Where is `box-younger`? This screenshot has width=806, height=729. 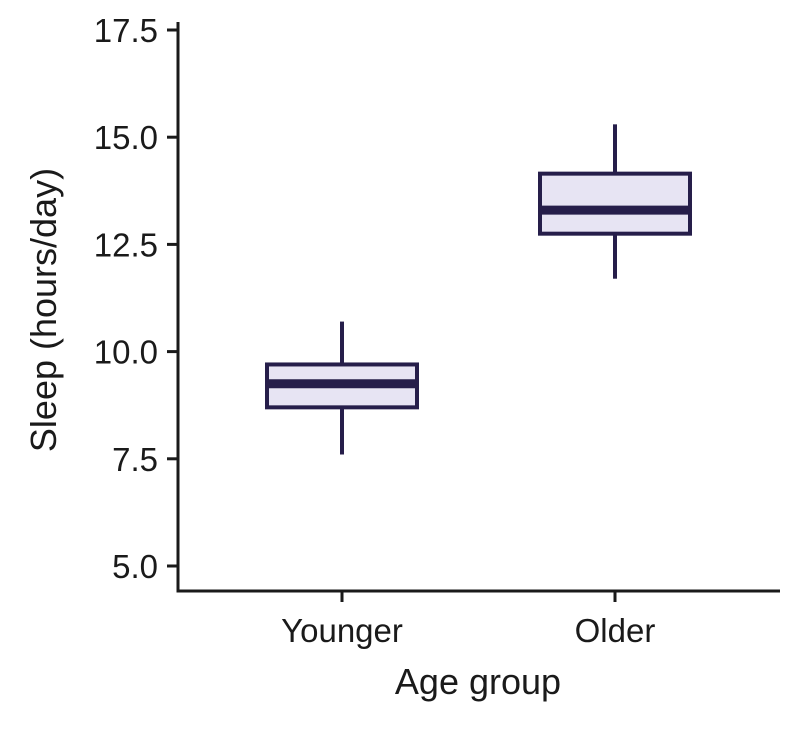
box-younger is located at coordinates (342, 388).